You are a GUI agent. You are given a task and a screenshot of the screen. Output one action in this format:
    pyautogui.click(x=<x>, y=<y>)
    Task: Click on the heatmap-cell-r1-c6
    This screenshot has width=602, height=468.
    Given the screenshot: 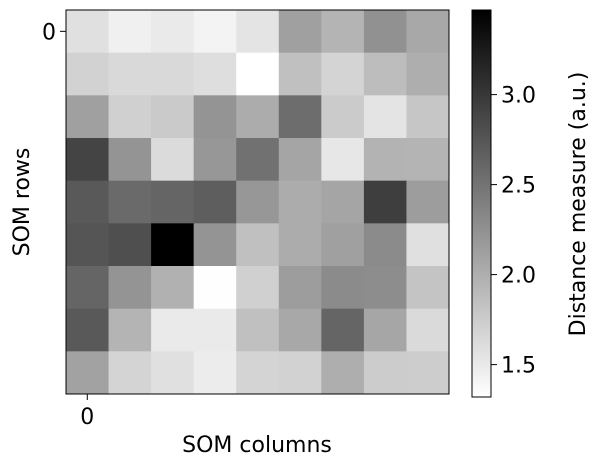 What is the action you would take?
    pyautogui.click(x=343, y=74)
    